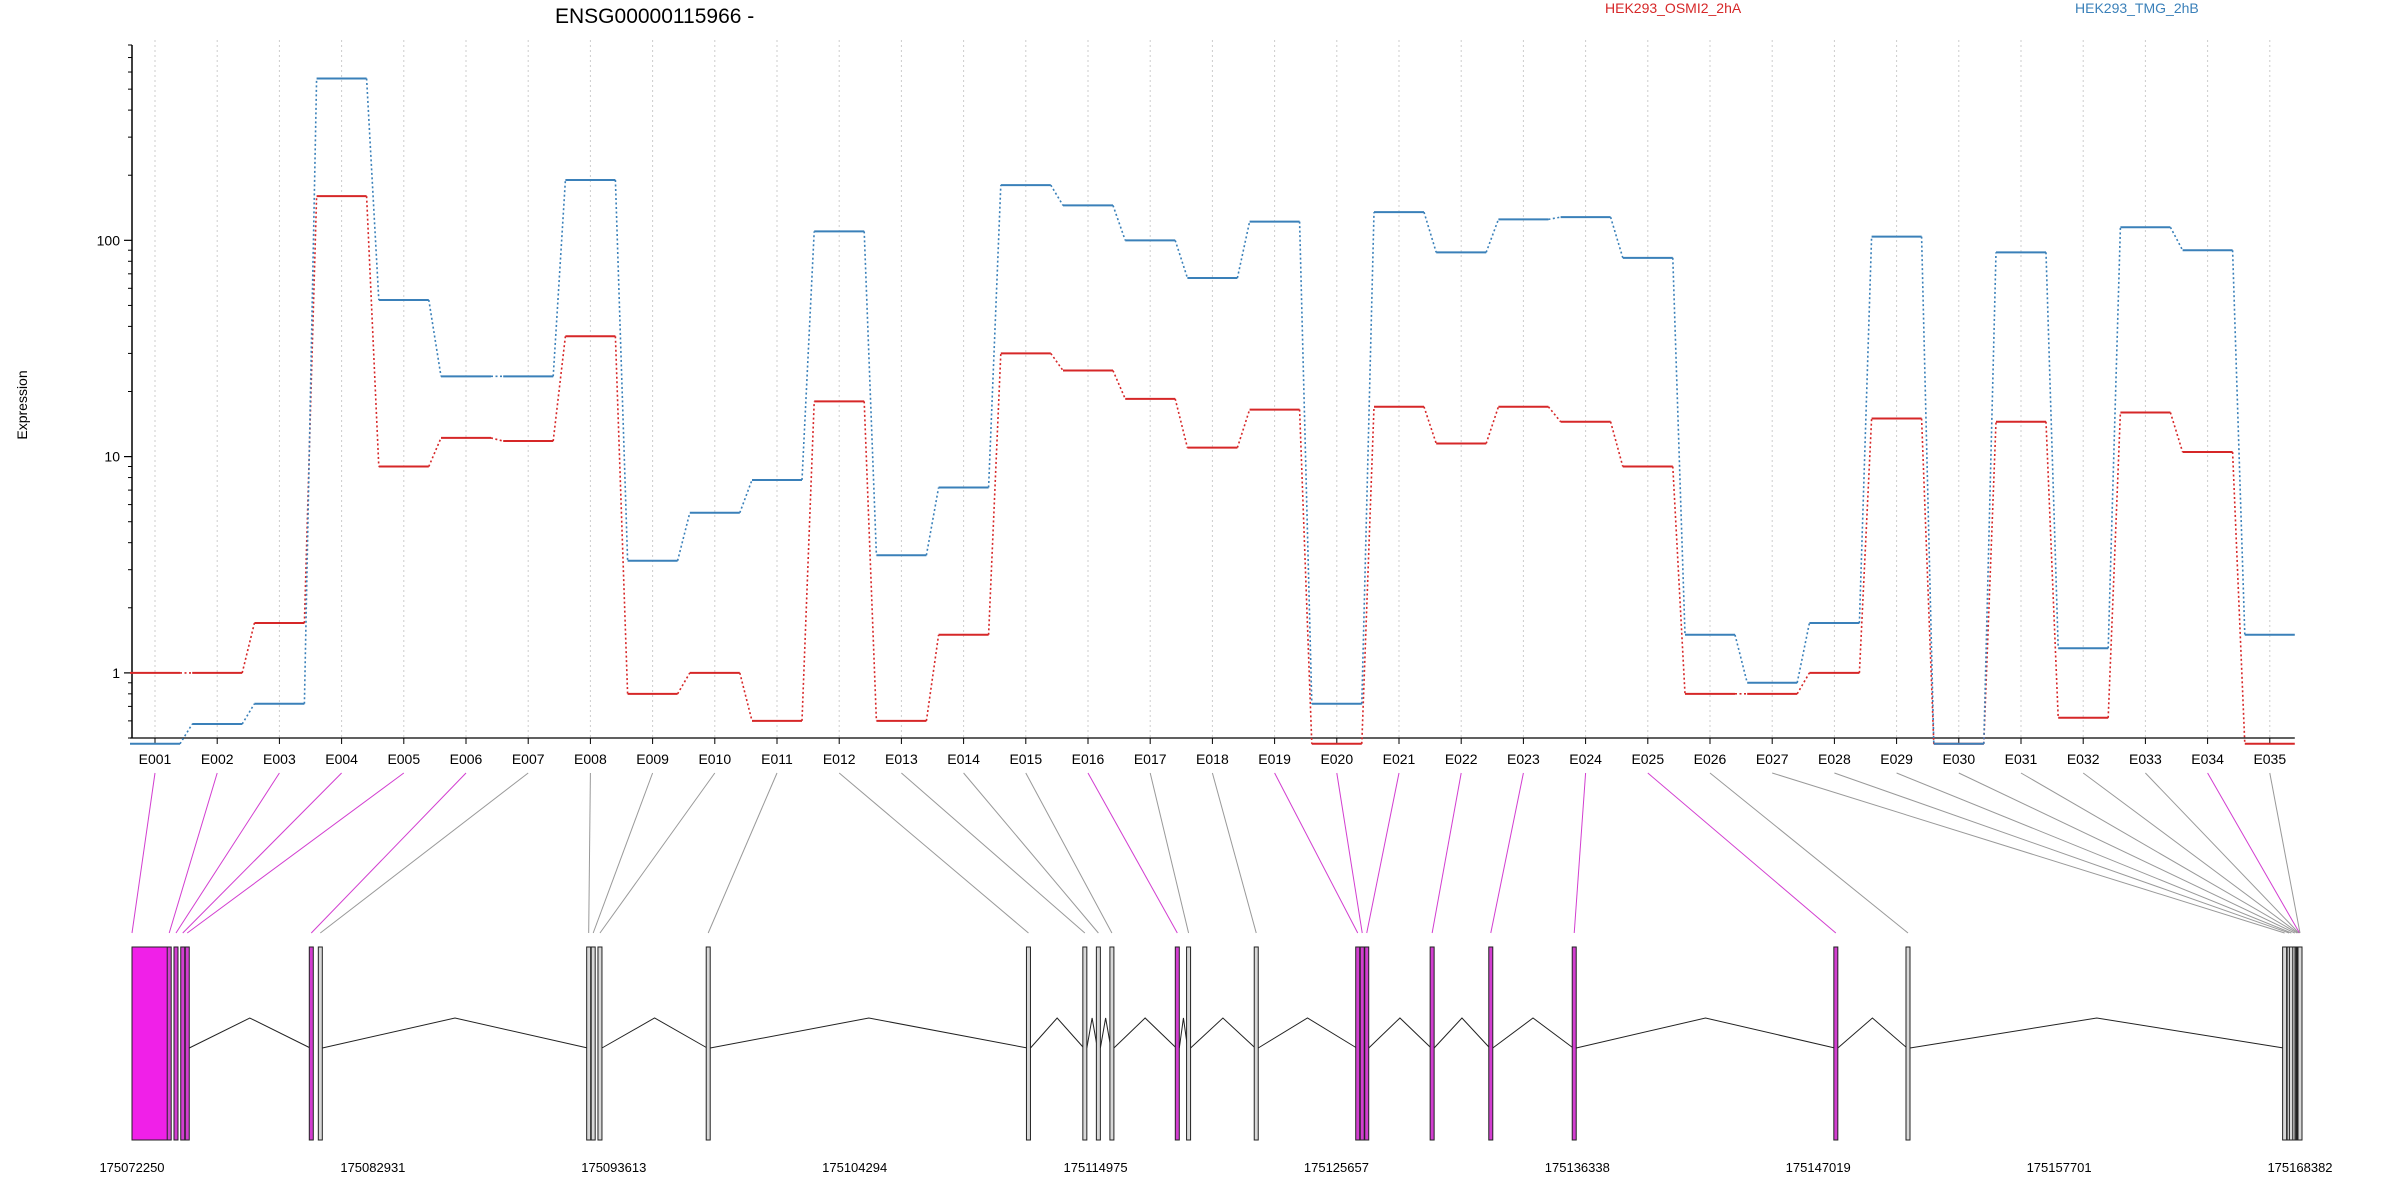  Describe the element at coordinates (2269, 759) in the screenshot. I see `x-tick-label-e035: E035` at that location.